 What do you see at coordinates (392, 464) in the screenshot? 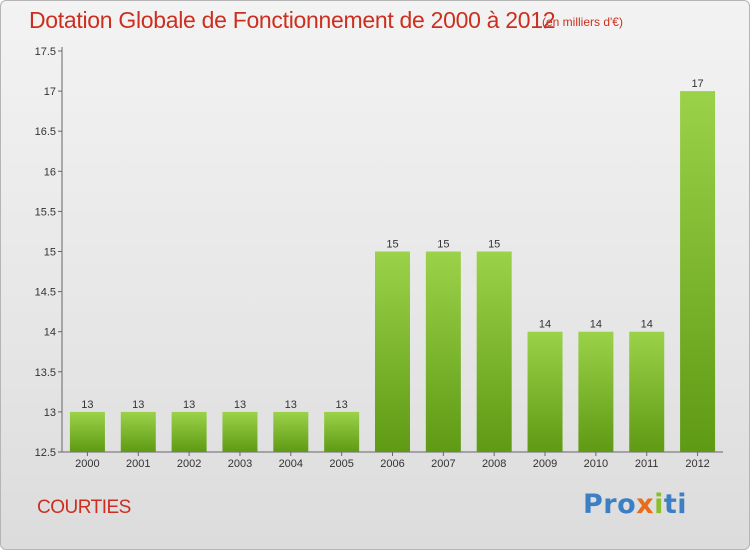
I see `x-tick-label: 2006` at bounding box center [392, 464].